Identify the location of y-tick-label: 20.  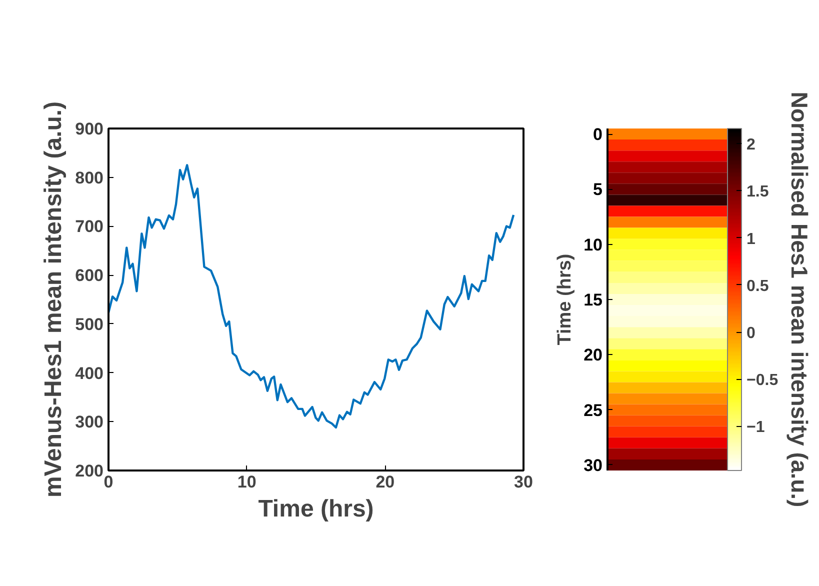
(593, 355).